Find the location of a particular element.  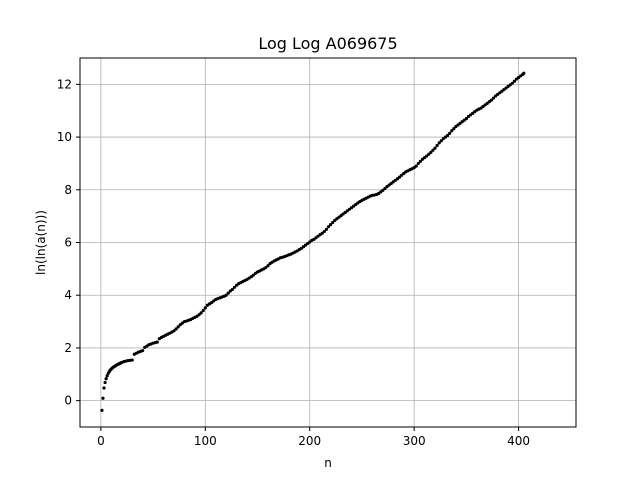

x-axis-label: n is located at coordinates (328, 463).